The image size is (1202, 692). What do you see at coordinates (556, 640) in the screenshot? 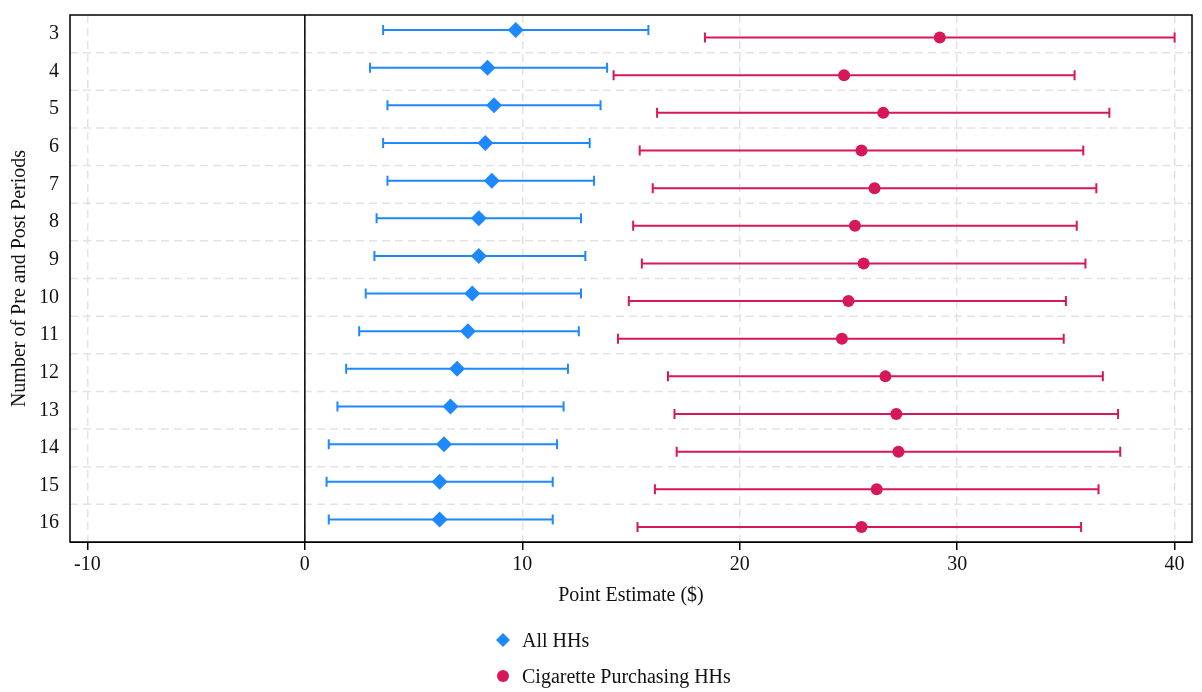
I see `legend-label: All HHs` at bounding box center [556, 640].